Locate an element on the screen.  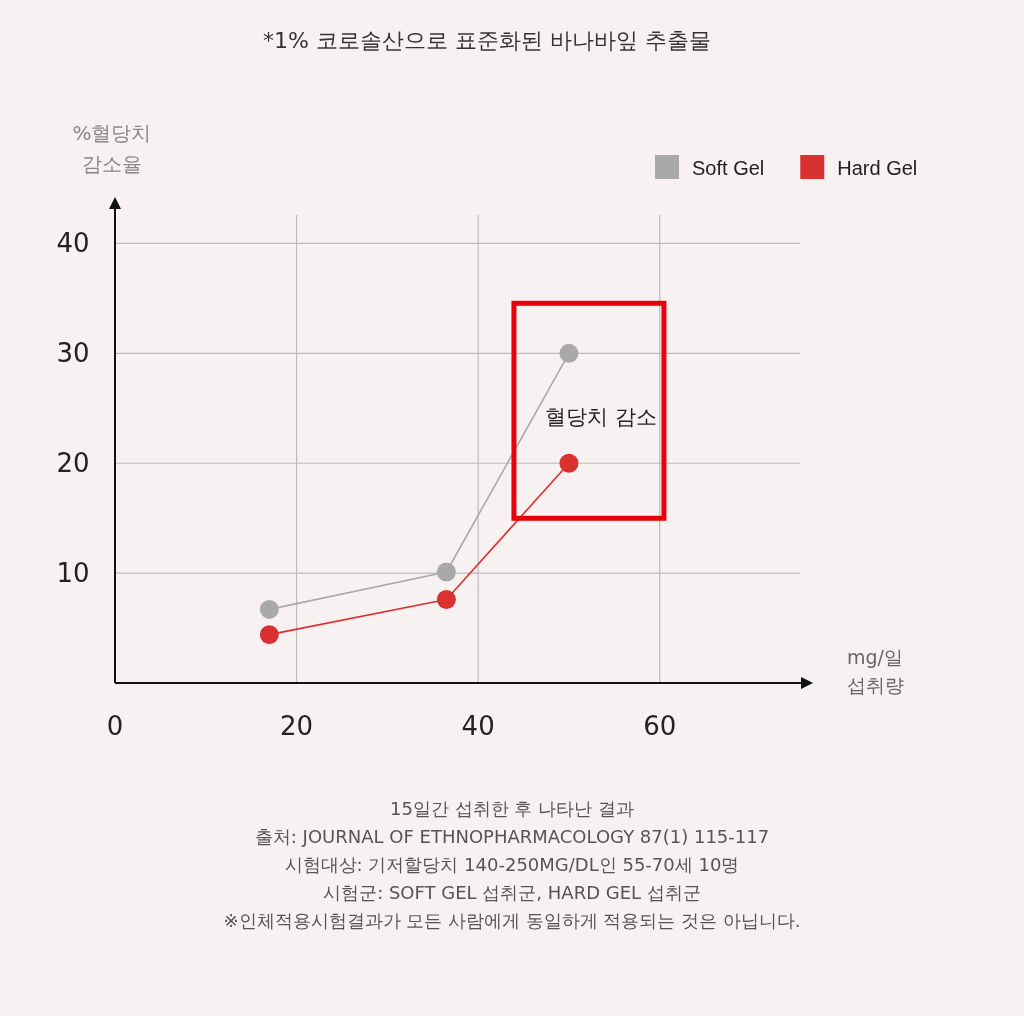
legend-label: Soft Gel is located at coordinates (728, 168).